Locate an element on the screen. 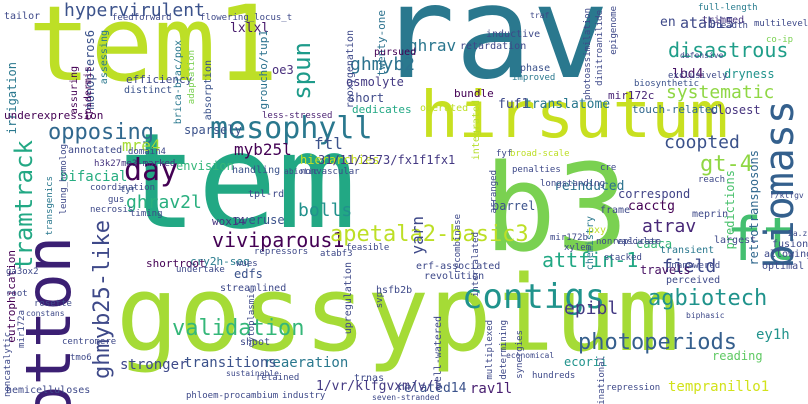 The image size is (808, 404). word: ga3ox2 is located at coordinates (22, 272).